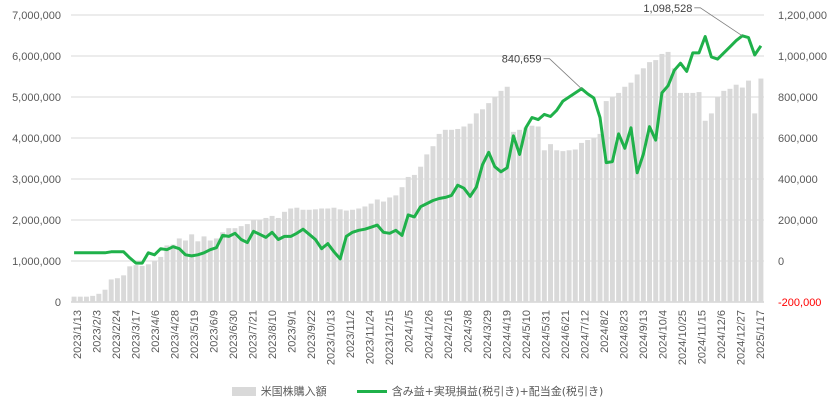 This screenshot has height=409, width=835. What do you see at coordinates (468, 331) in the screenshot?
I see `x-tick-label: 2024/3/8` at bounding box center [468, 331].